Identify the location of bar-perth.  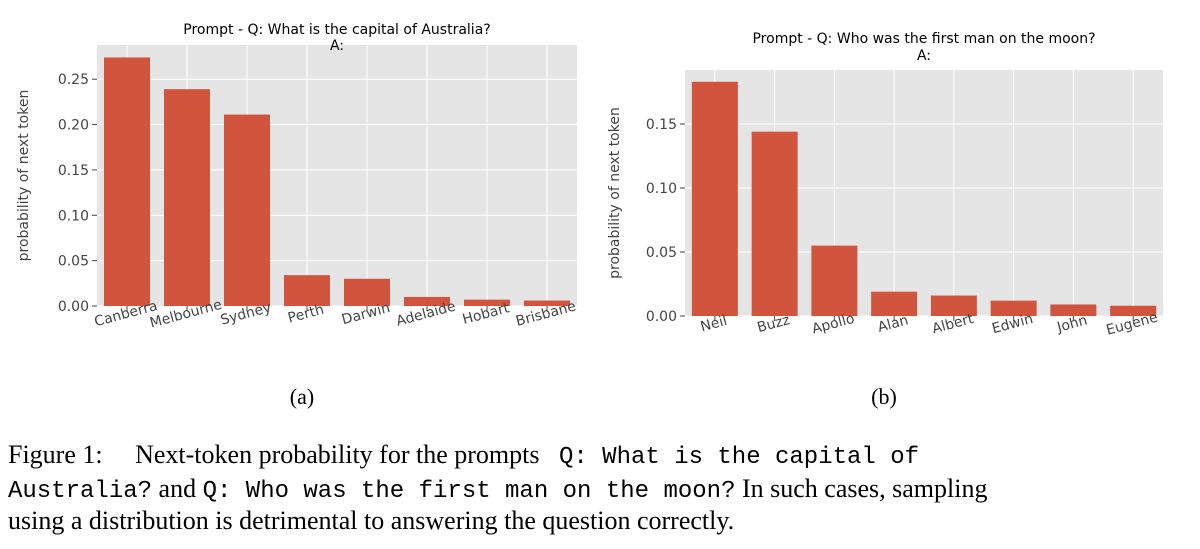
(307, 290).